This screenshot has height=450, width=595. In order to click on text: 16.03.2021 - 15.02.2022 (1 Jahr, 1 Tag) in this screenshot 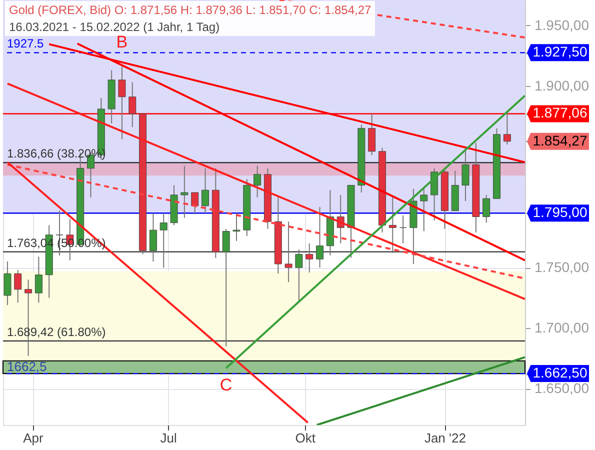, I will do `click(114, 27)`.